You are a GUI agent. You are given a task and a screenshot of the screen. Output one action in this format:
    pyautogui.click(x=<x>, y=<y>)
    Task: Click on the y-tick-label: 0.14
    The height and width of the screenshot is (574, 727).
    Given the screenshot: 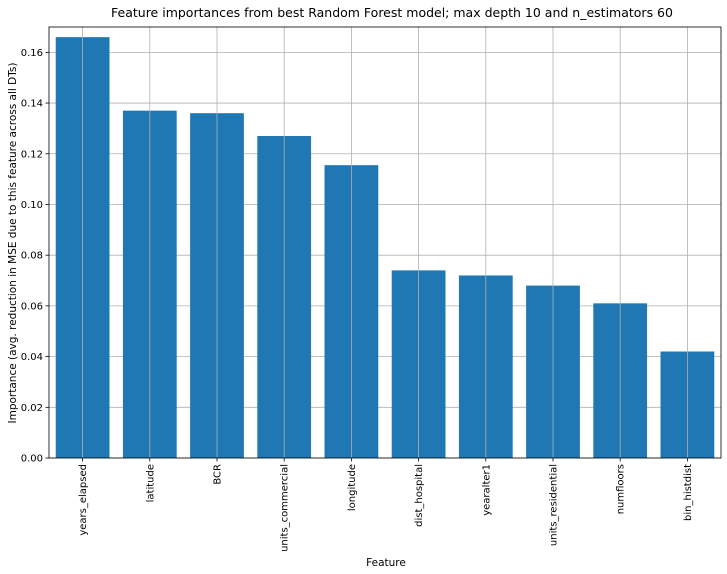 What is the action you would take?
    pyautogui.click(x=32, y=104)
    